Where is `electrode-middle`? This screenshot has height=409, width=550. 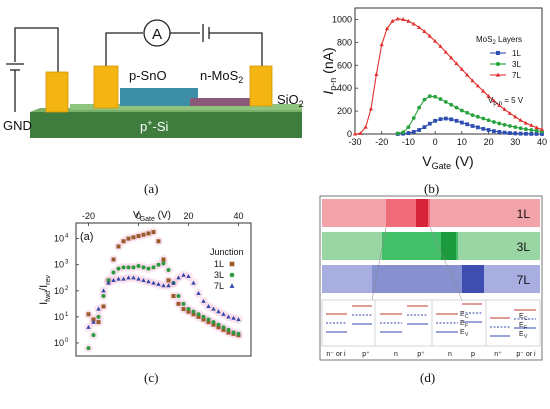
electrode-middle is located at coordinates (106, 87).